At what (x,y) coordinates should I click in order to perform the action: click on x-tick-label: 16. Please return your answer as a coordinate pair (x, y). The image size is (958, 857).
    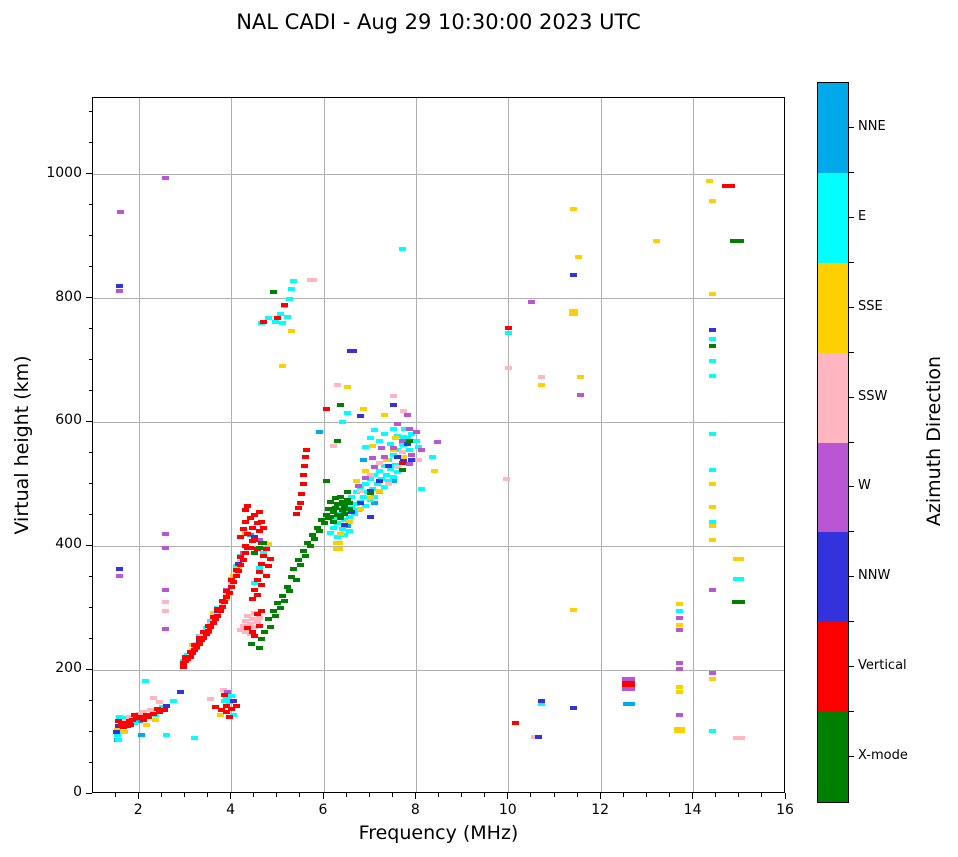
    Looking at the image, I should click on (785, 810).